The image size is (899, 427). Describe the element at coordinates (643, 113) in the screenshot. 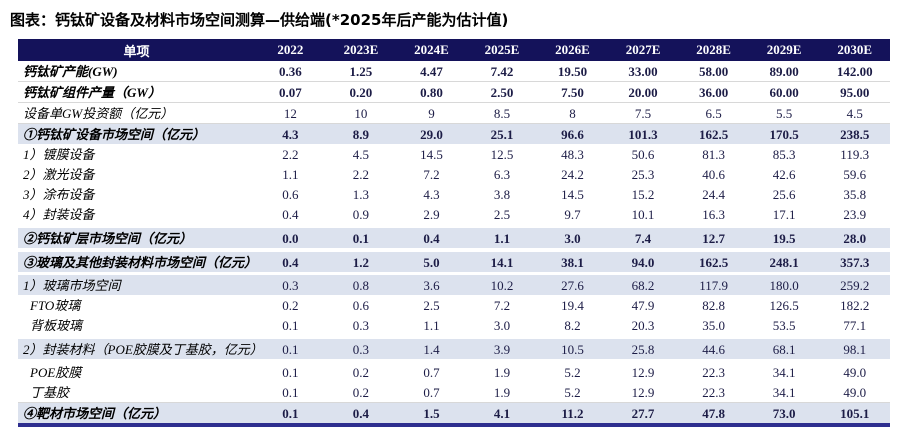

I see `cell-value: 7.5` at that location.